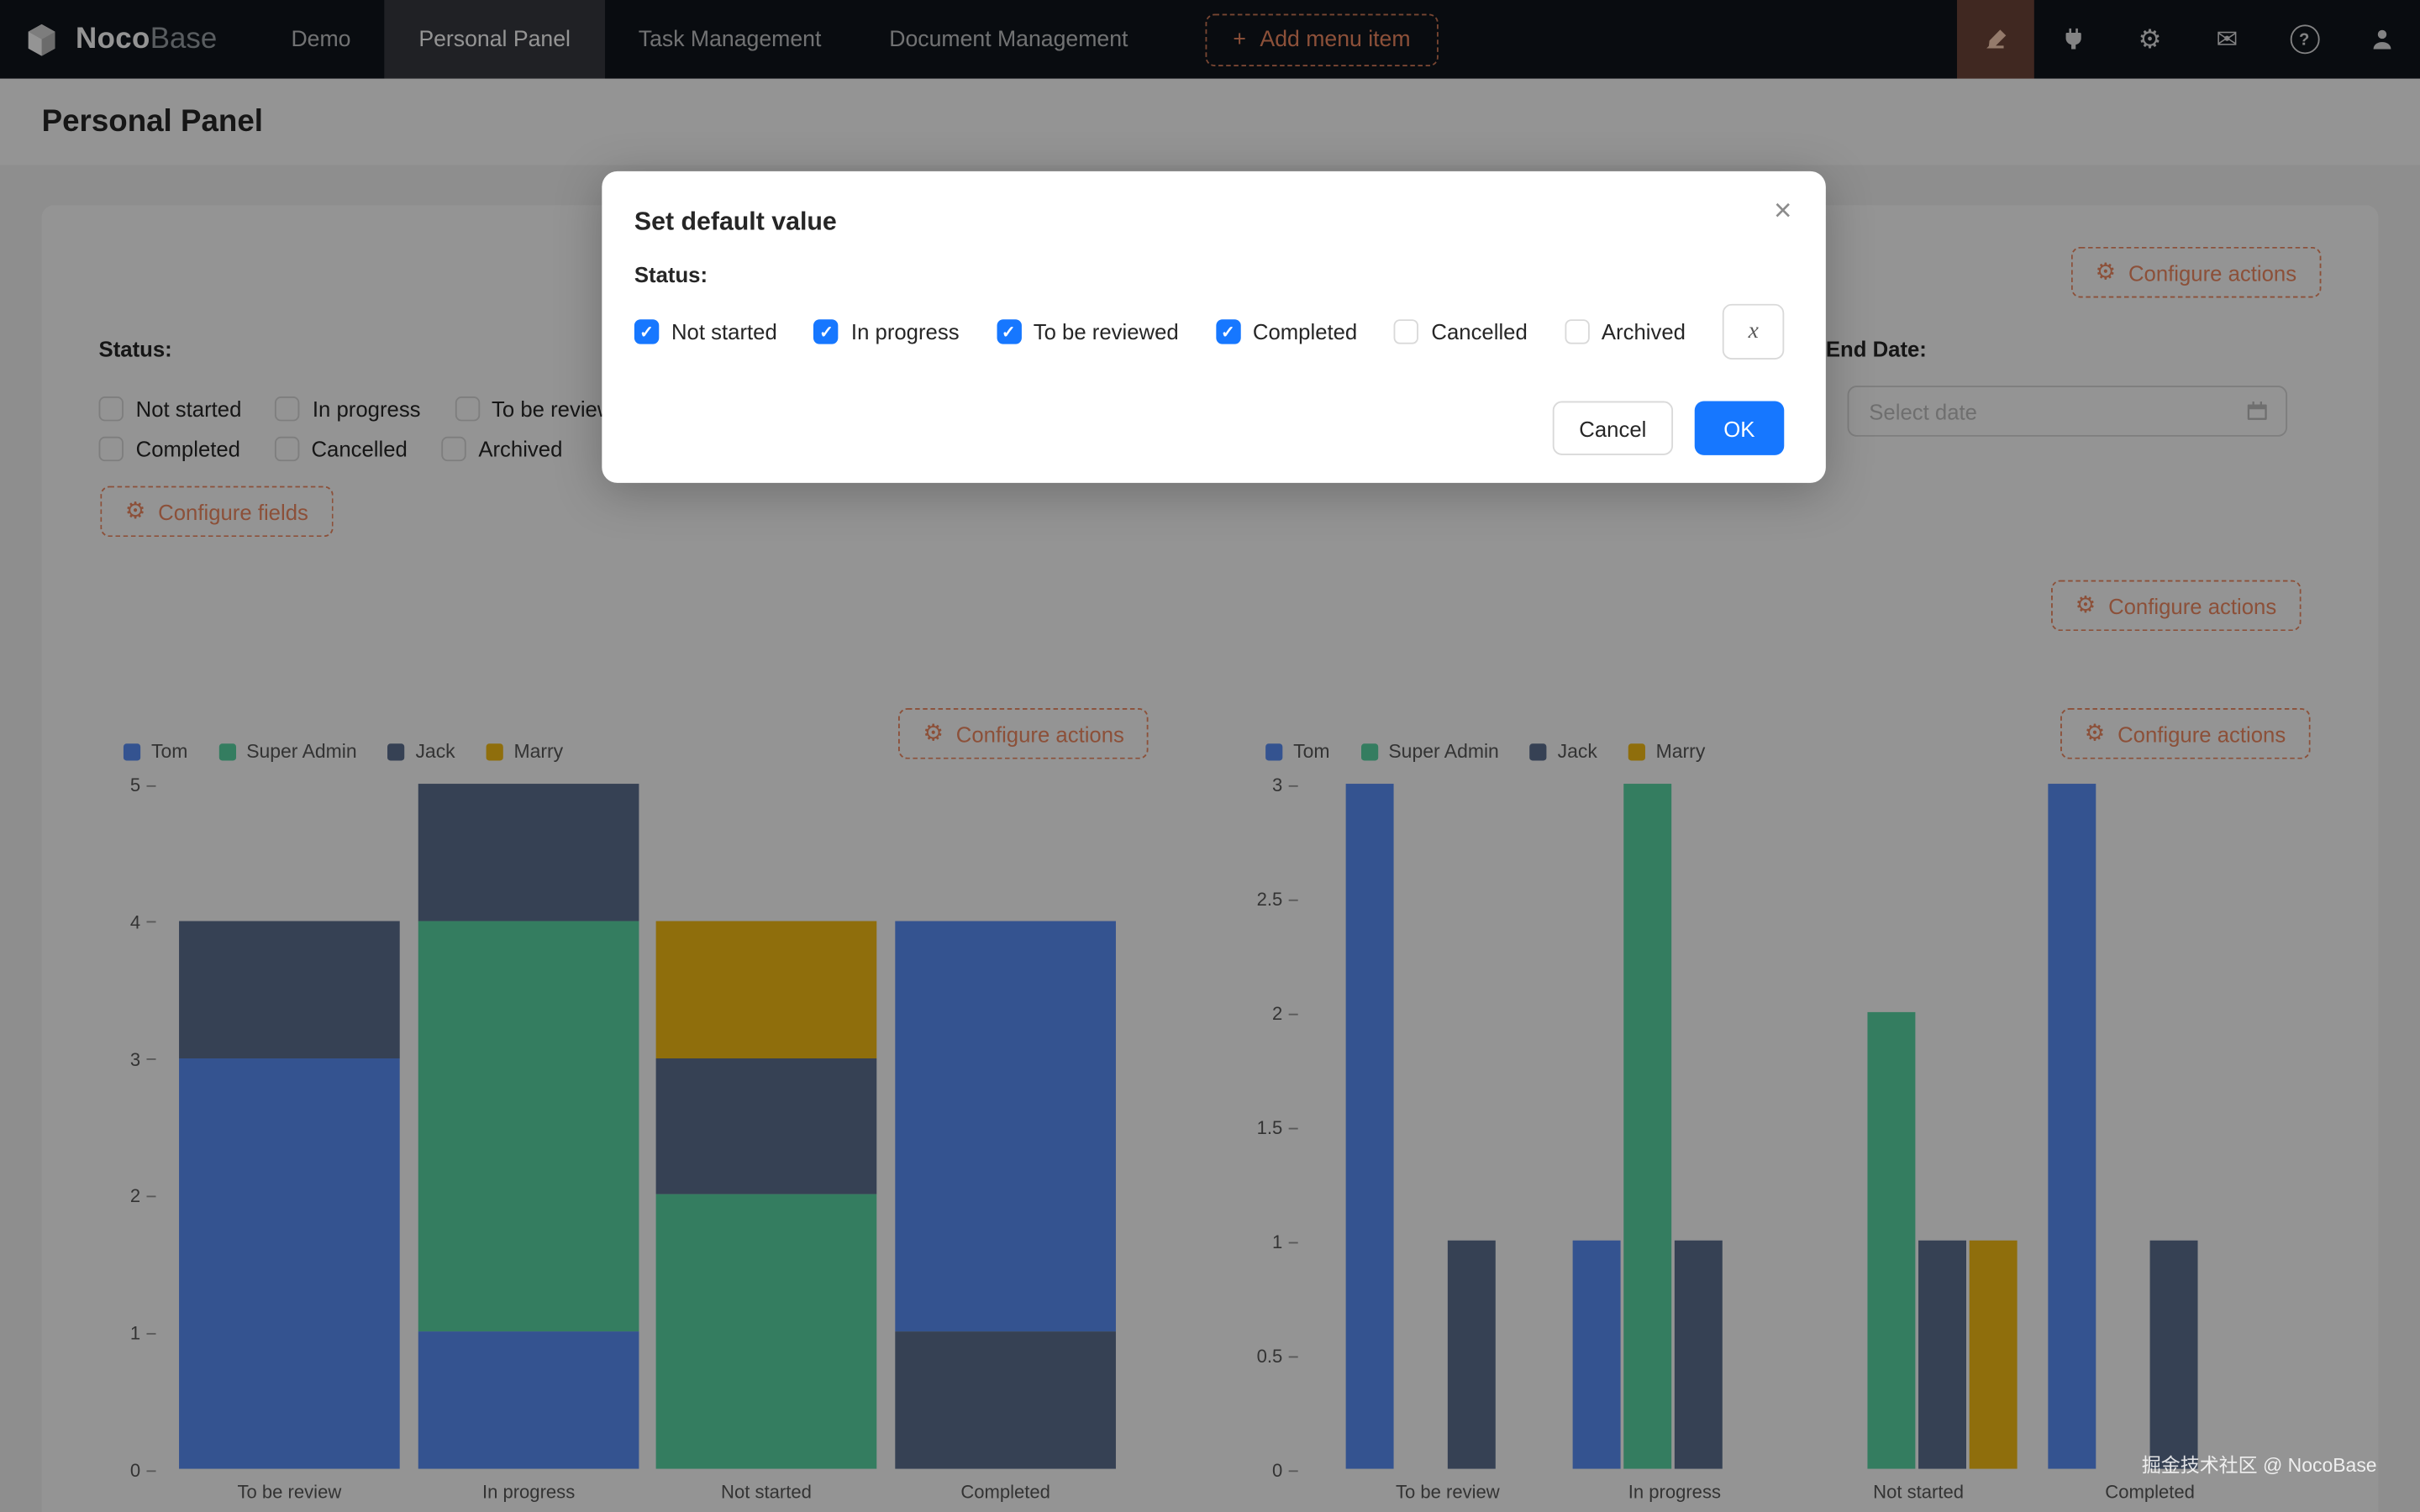 The image size is (2420, 1512). I want to click on dialog-checkbox-in-progress: ✓ In progress, so click(886, 331).